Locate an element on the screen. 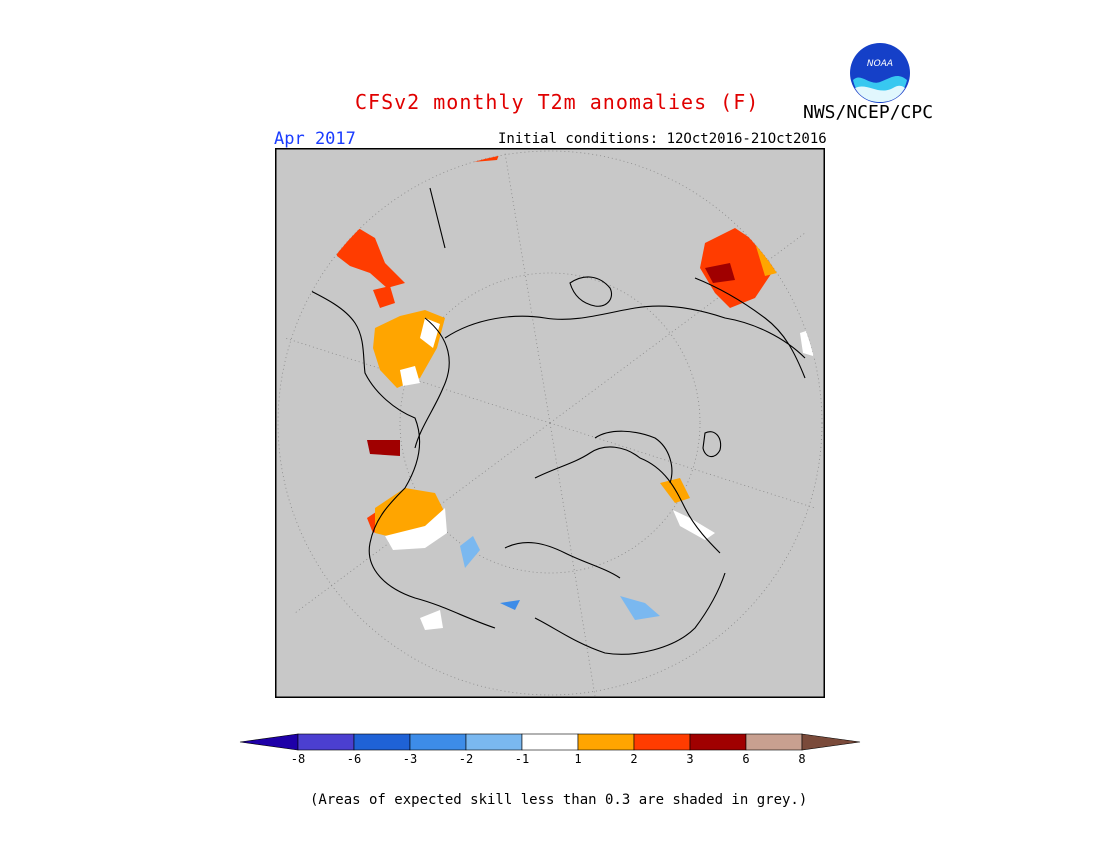 The height and width of the screenshot is (850, 1100). colorbar-tick-label: -1 is located at coordinates (522, 759).